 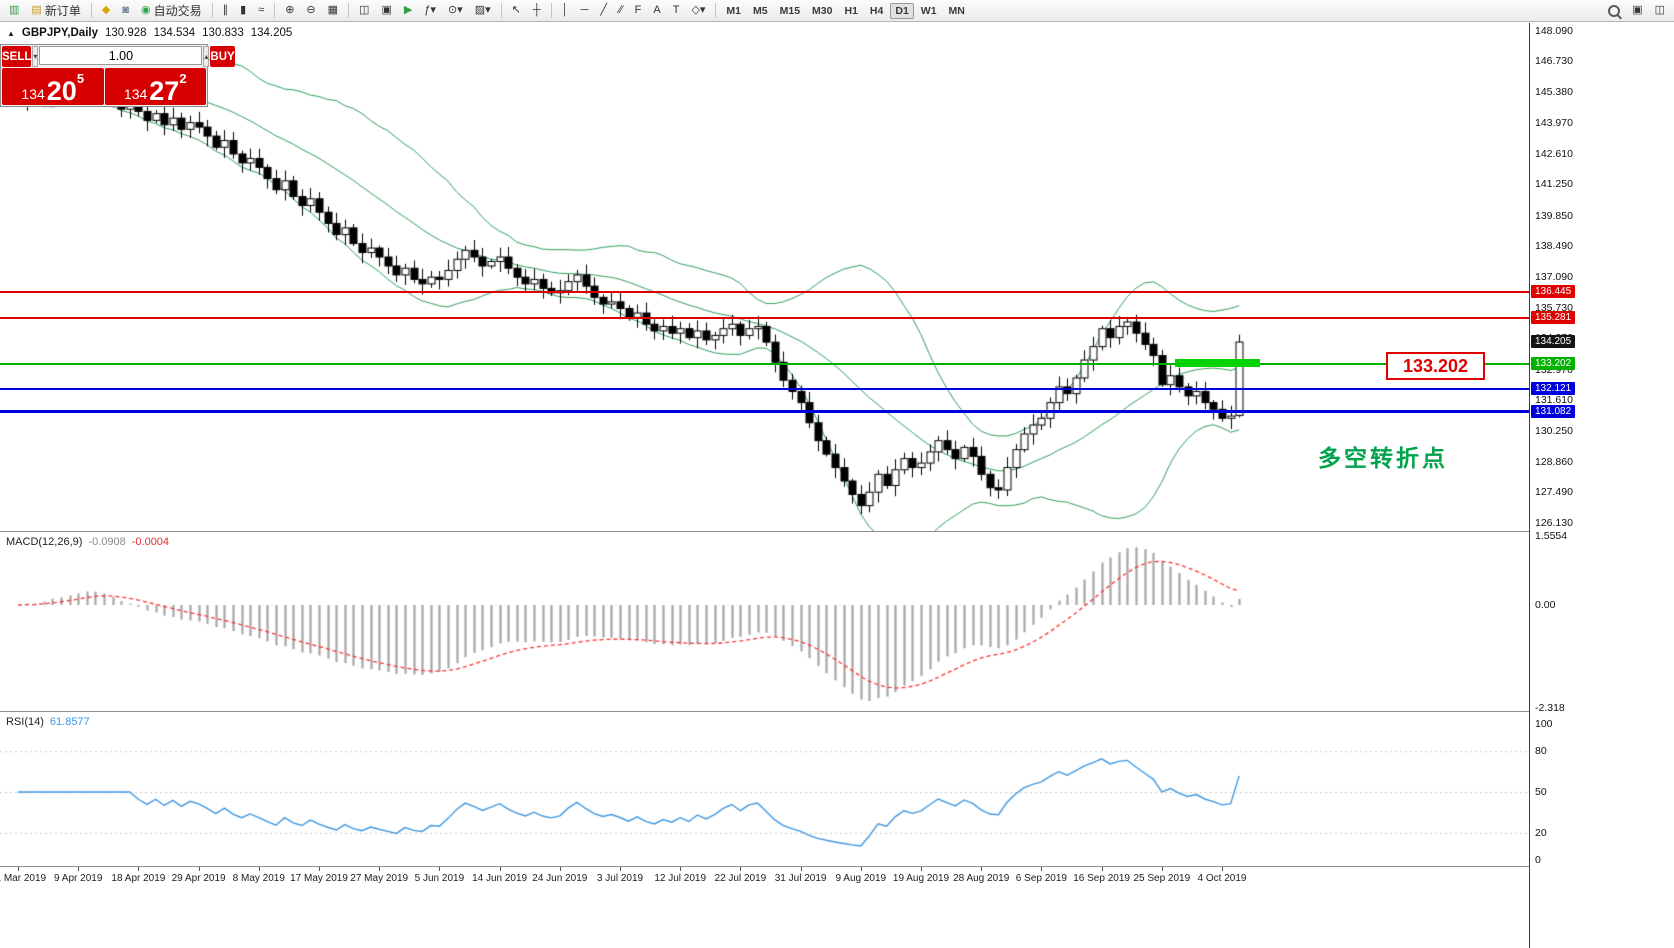 I want to click on macd-main-value: -0.0908, so click(x=107, y=542).